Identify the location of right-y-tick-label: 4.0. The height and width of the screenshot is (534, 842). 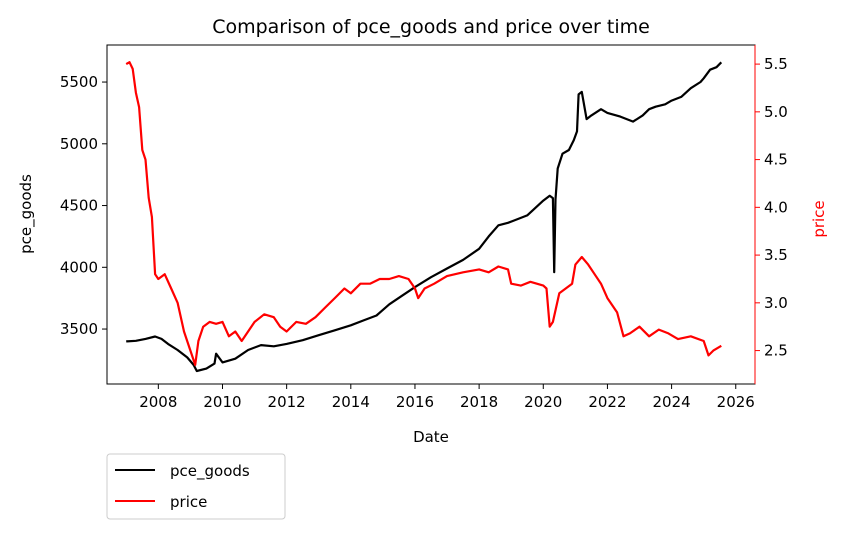
(776, 207).